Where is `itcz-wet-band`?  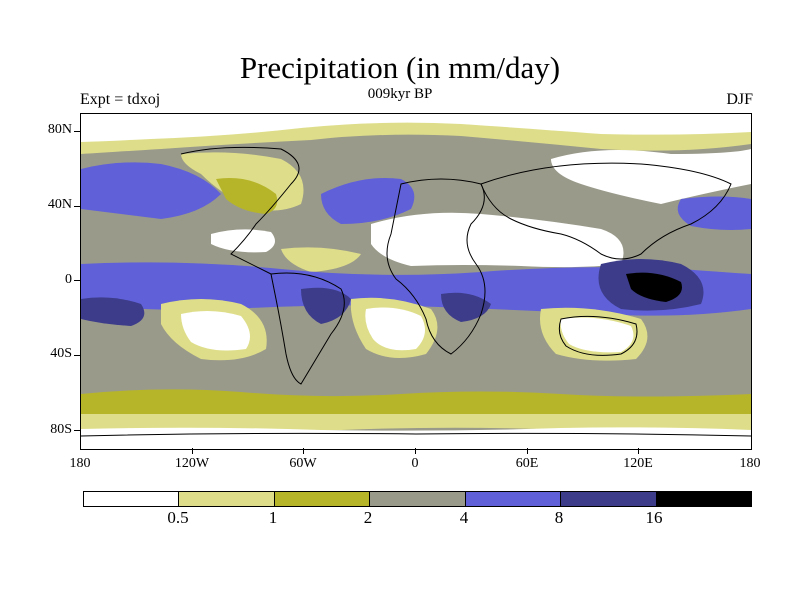 itcz-wet-band is located at coordinates (416, 289).